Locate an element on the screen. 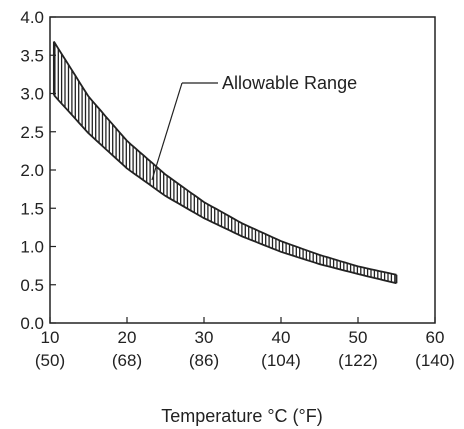 This screenshot has height=429, width=464. x-tick-label-fahrenheit: (86) is located at coordinates (204, 360).